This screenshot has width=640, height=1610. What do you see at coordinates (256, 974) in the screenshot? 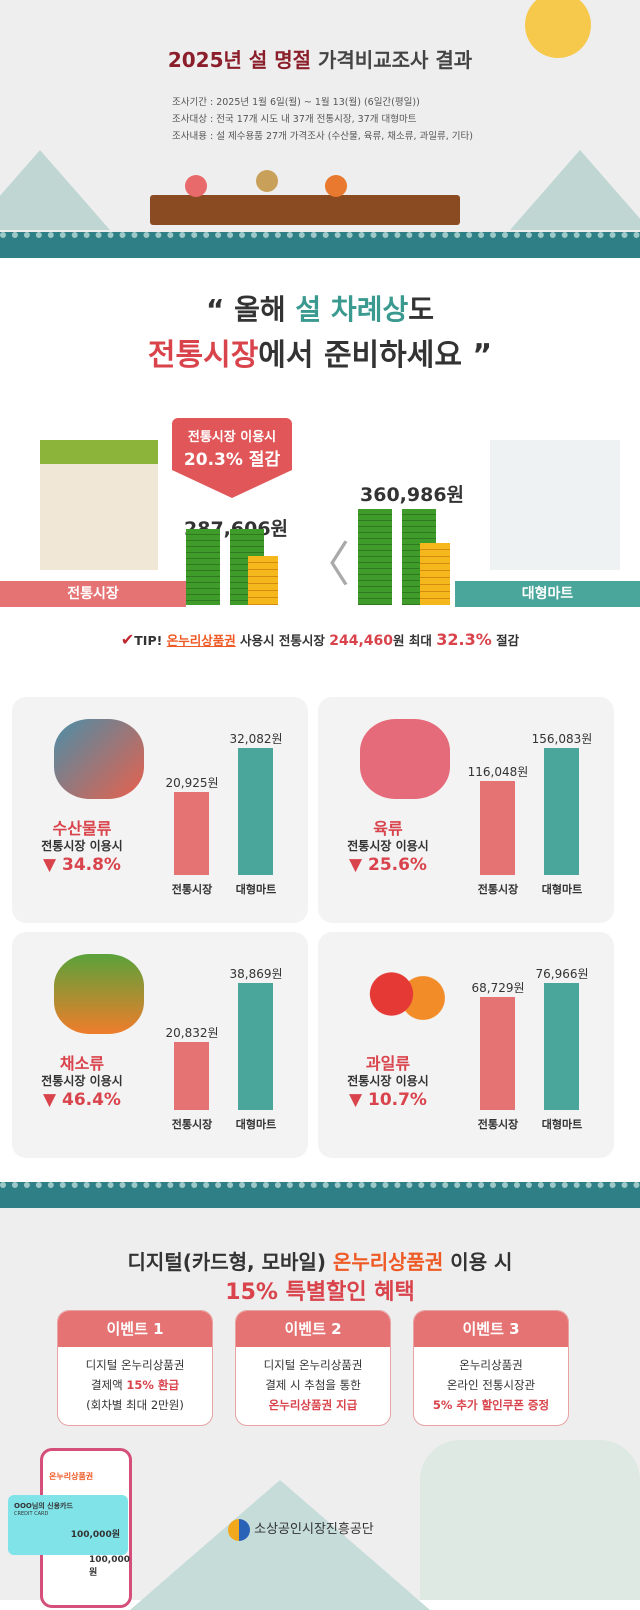
I see `value-label-mart: 38,869원` at bounding box center [256, 974].